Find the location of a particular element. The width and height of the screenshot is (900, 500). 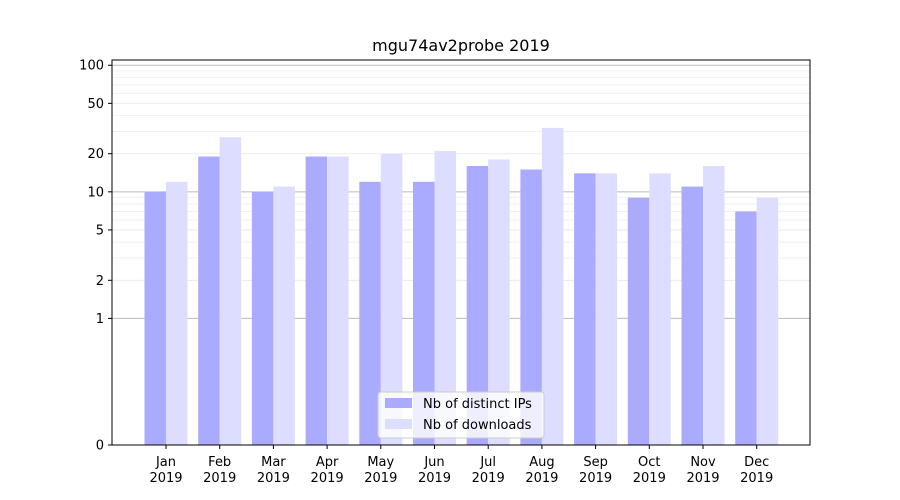

y-tick-label: 2 is located at coordinates (100, 281).